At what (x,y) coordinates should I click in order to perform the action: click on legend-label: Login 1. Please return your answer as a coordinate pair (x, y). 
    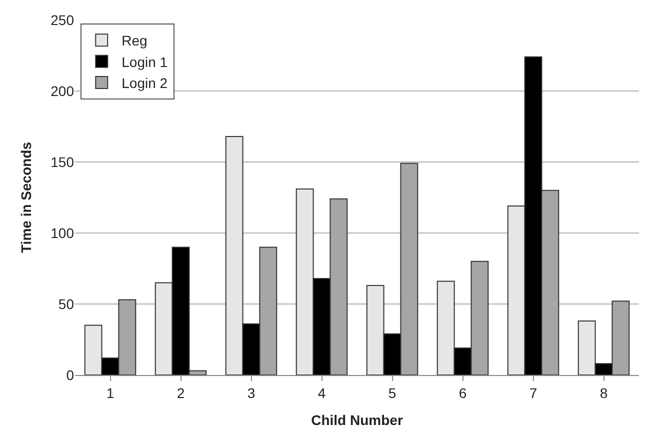
    Looking at the image, I should click on (145, 62).